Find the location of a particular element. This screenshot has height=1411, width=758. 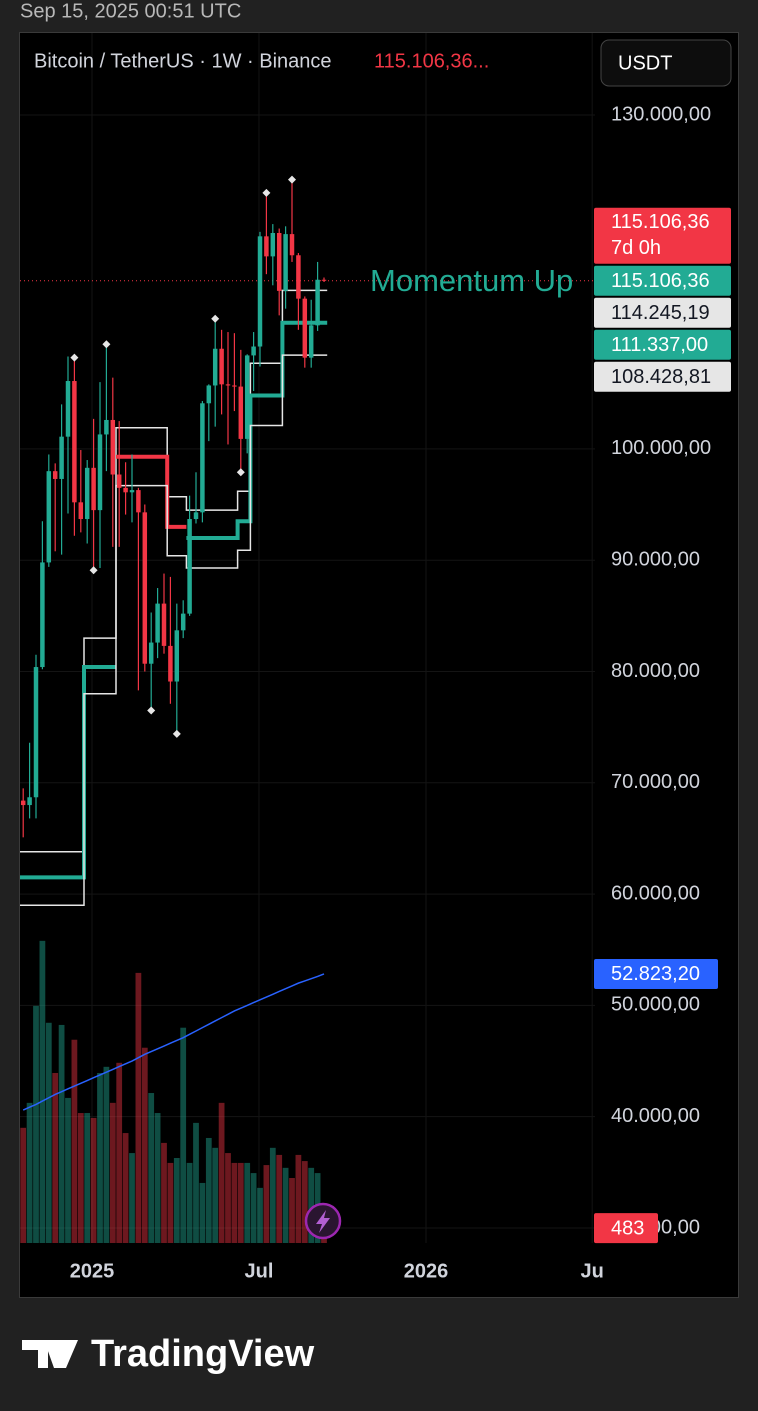

alert-icon is located at coordinates (323, 1221).